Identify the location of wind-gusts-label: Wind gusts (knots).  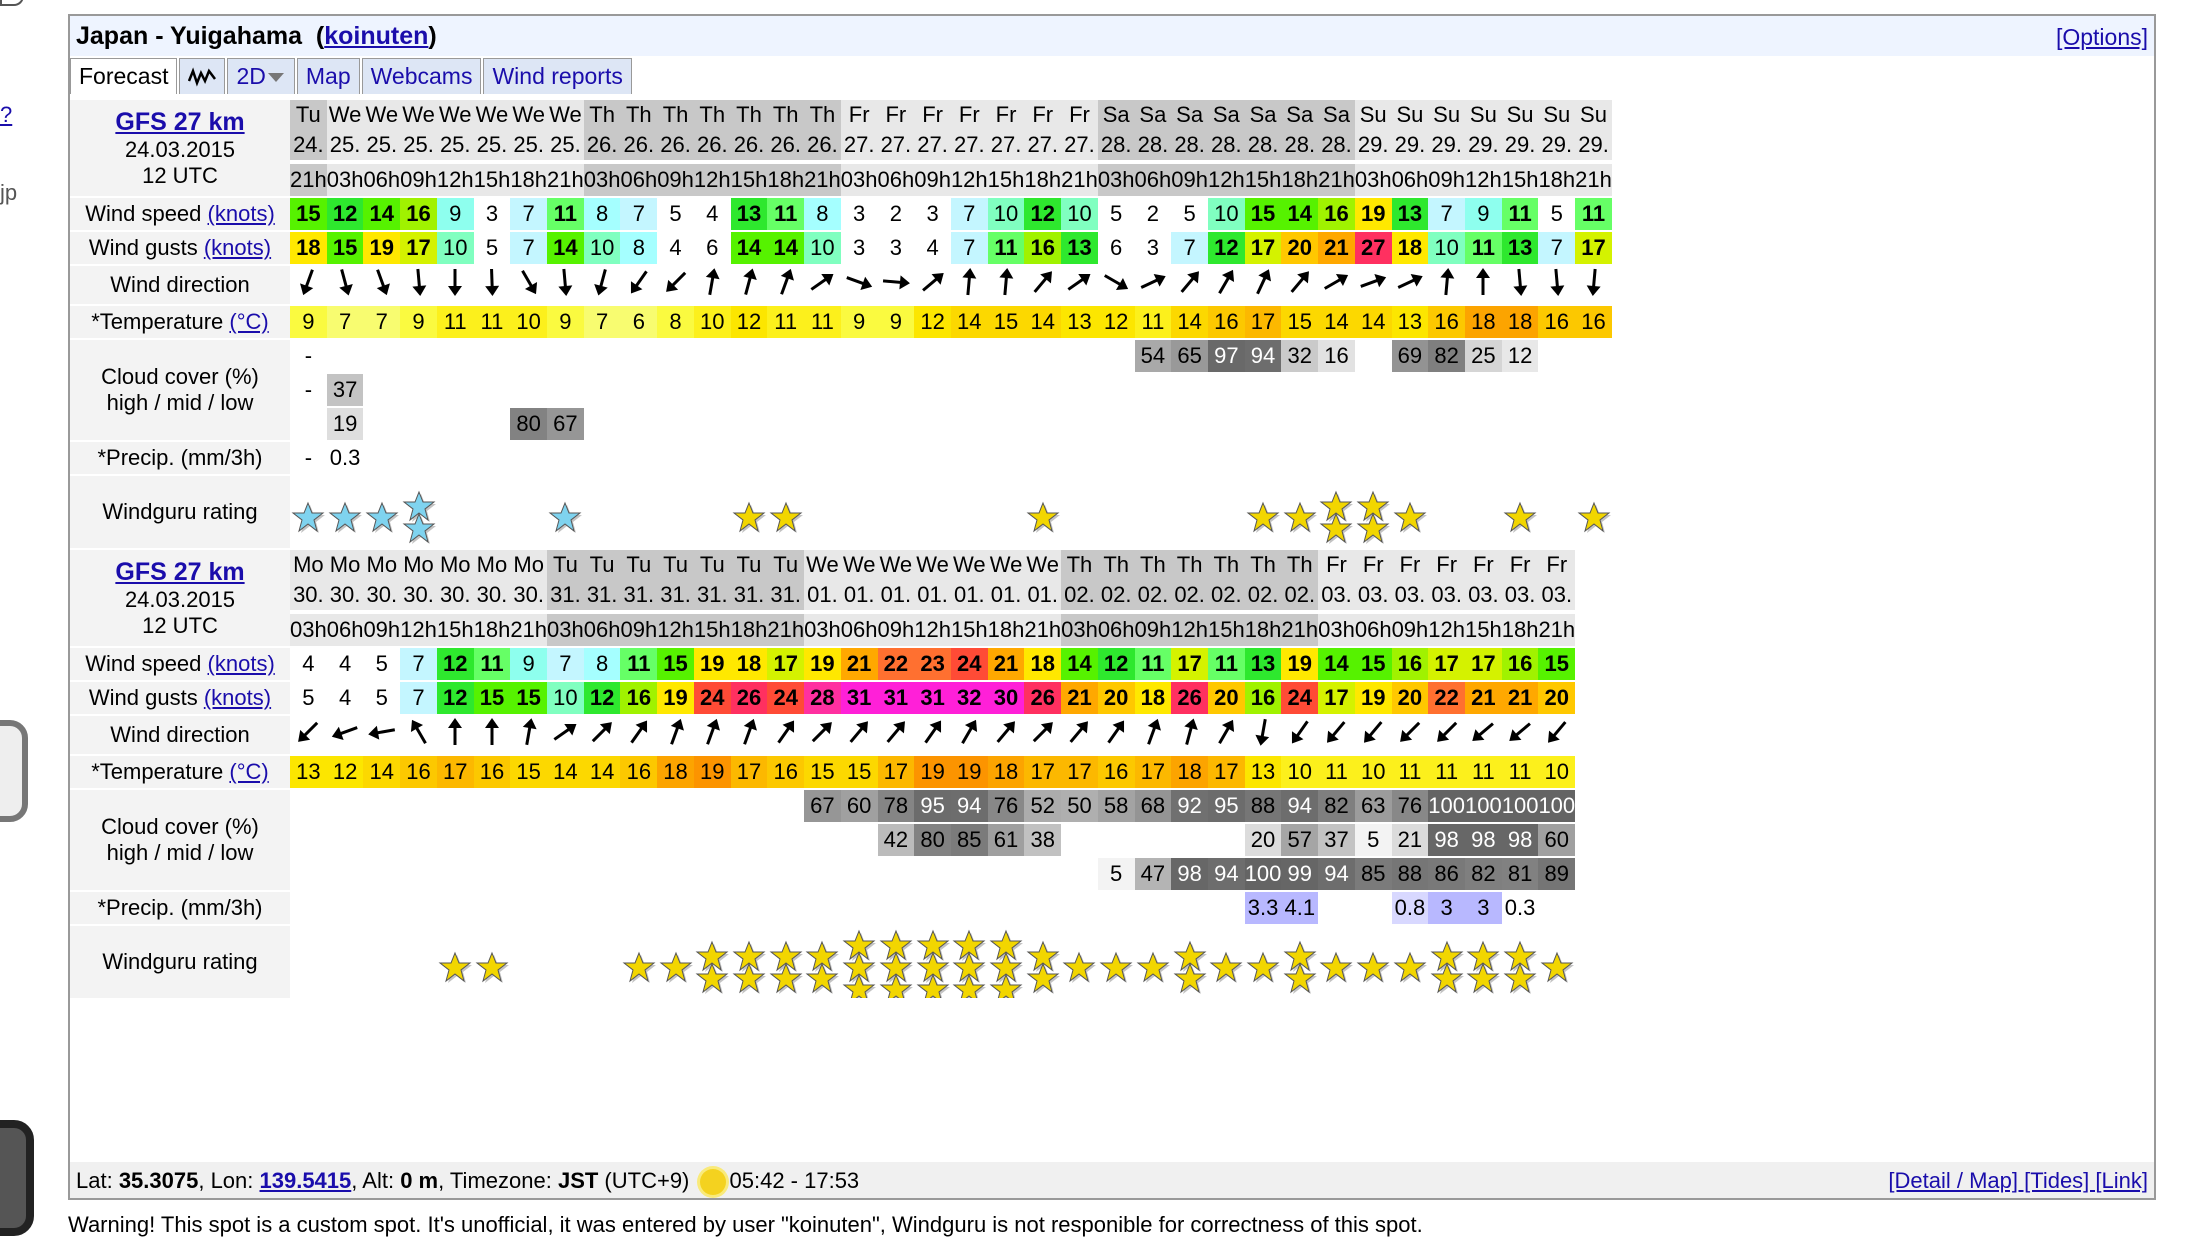
(180, 698).